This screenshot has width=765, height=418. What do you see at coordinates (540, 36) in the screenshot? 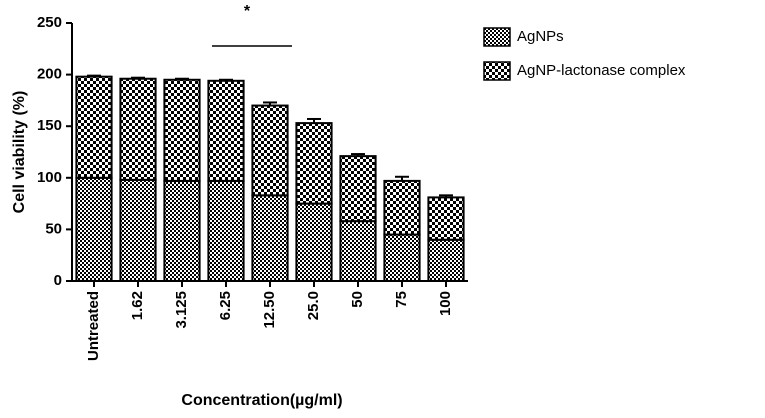
I see `legend-label: AgNPs` at bounding box center [540, 36].